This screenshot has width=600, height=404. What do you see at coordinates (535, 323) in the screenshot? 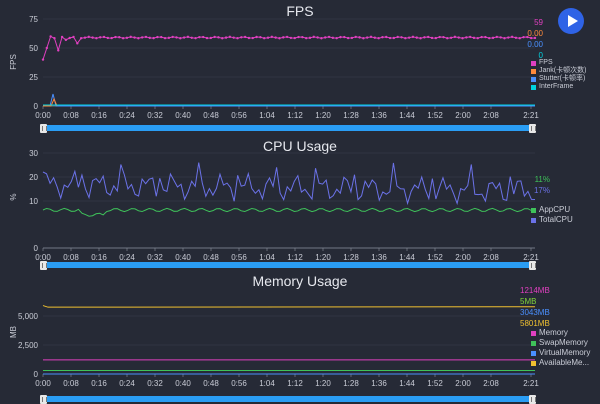
I see `memory-value-available: 5801MB` at bounding box center [535, 323].